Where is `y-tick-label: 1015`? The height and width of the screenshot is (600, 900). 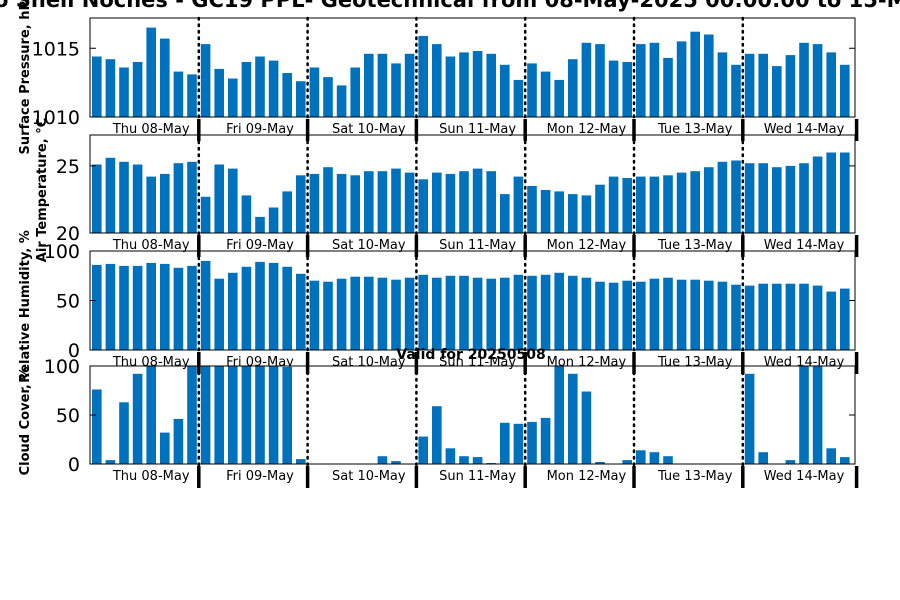 y-tick-label: 1015 is located at coordinates (56, 49).